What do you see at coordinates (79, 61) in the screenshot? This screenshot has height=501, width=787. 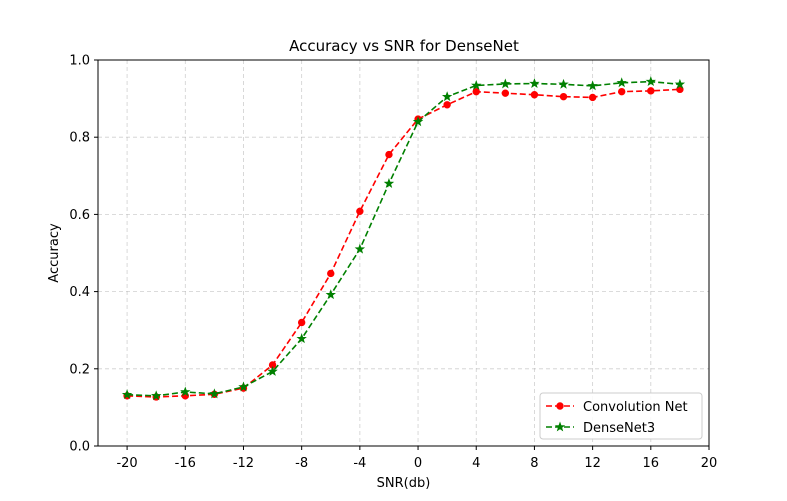 I see `y-tick-label: 1.0` at bounding box center [79, 61].